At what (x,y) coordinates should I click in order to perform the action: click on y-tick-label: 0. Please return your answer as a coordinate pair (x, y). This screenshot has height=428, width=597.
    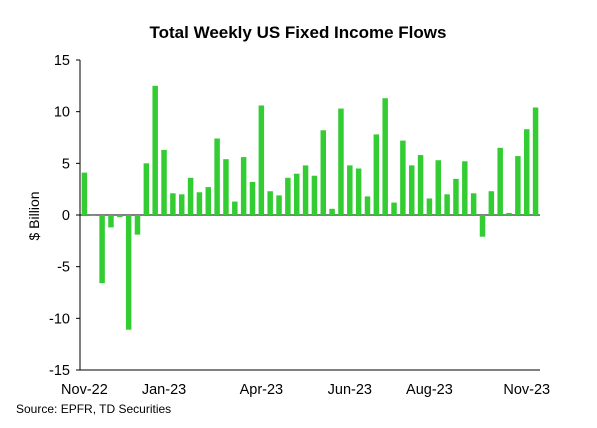
    Looking at the image, I should click on (66, 216).